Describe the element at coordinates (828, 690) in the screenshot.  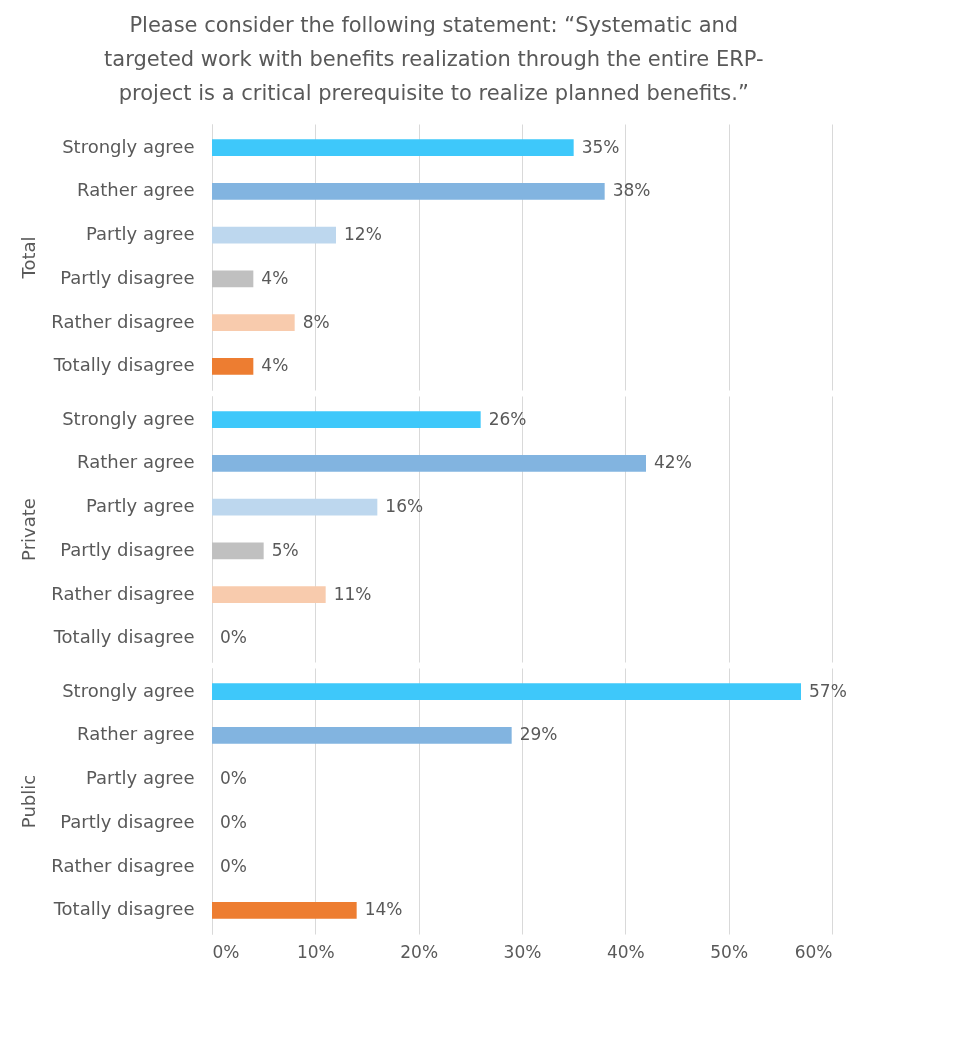
I see `data-label: 57%` at that location.